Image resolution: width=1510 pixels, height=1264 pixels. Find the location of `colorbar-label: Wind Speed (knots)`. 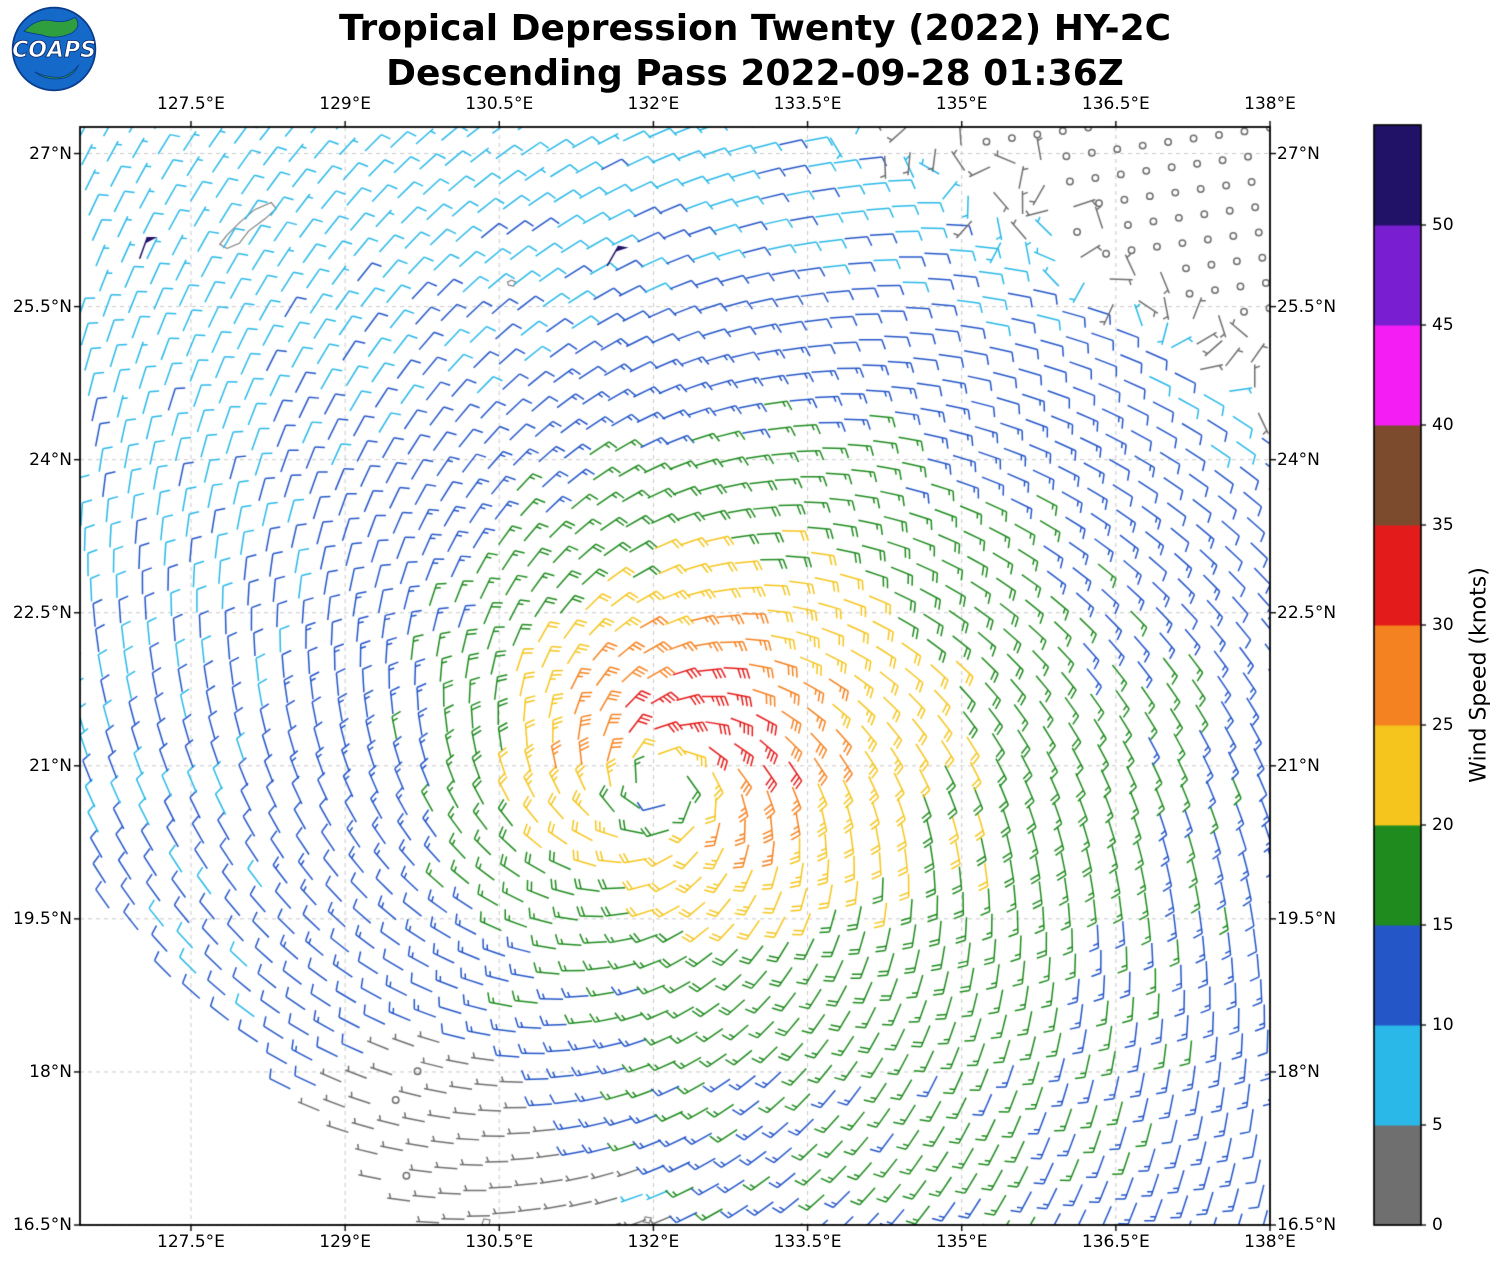

colorbar-label: Wind Speed (knots) is located at coordinates (1479, 675).